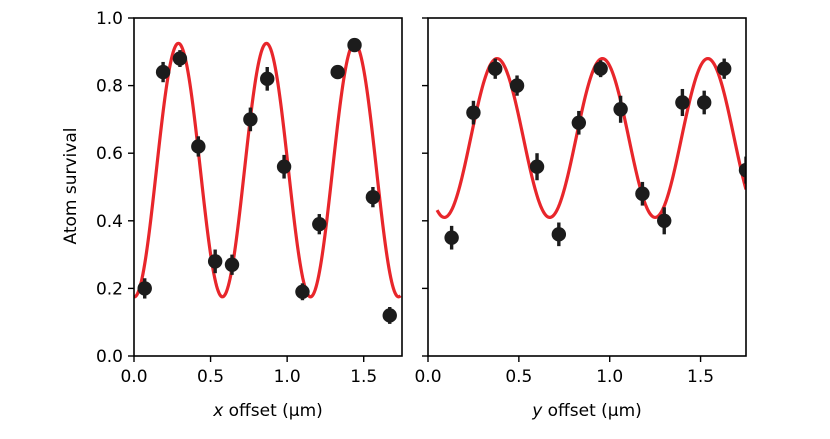  What do you see at coordinates (71, 186) in the screenshot?
I see `y-axis-label: Atom survival` at bounding box center [71, 186].